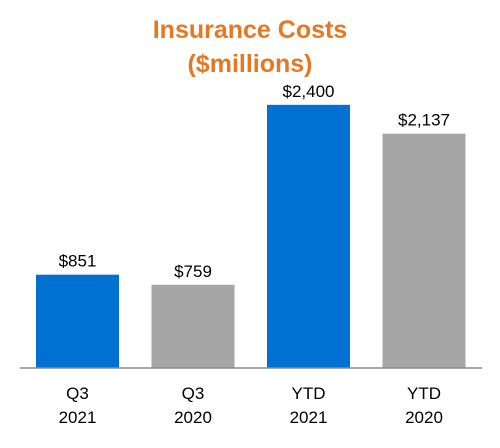 This screenshot has width=500, height=448. I want to click on chart-title: Insurance Costs, so click(250, 30).